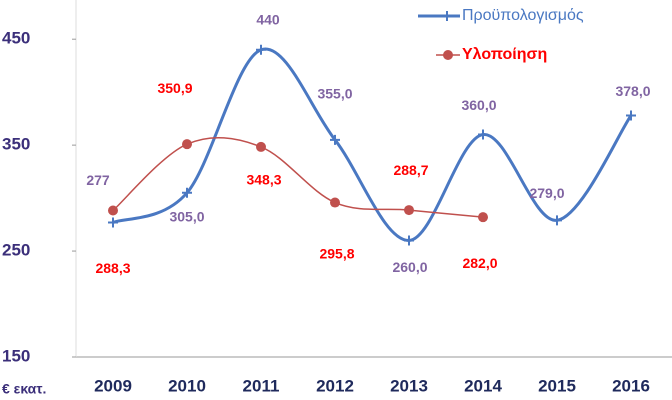  Describe the element at coordinates (483, 385) in the screenshot. I see `x-tick-label: 2014` at that location.